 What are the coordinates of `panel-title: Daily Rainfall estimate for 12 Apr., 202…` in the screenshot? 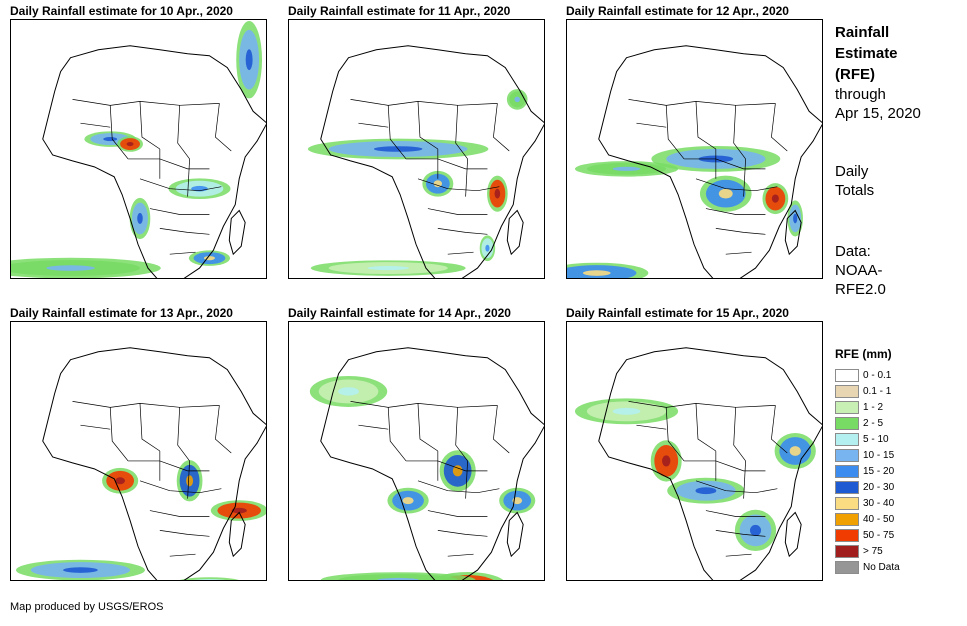 It's located at (677, 11).